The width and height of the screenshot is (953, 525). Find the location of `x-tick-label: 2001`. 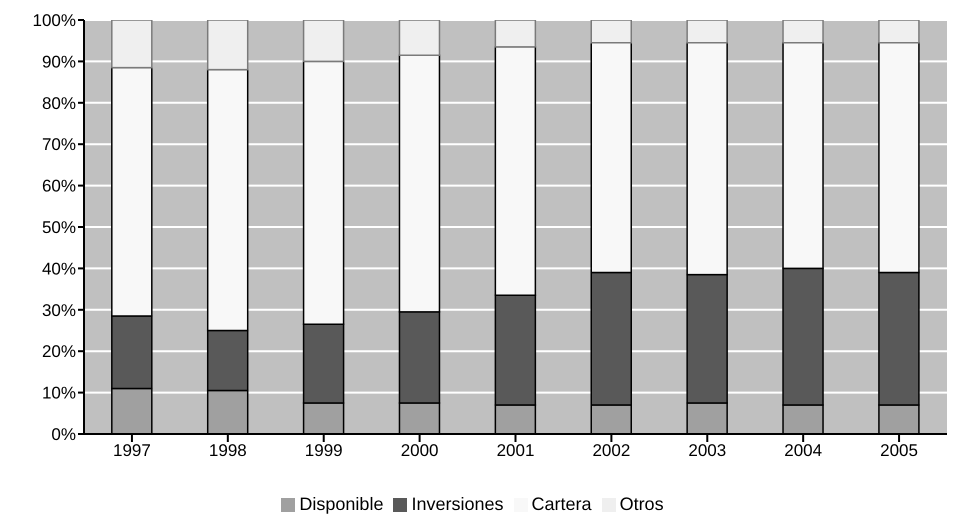

x-tick-label: 2001 is located at coordinates (515, 450).